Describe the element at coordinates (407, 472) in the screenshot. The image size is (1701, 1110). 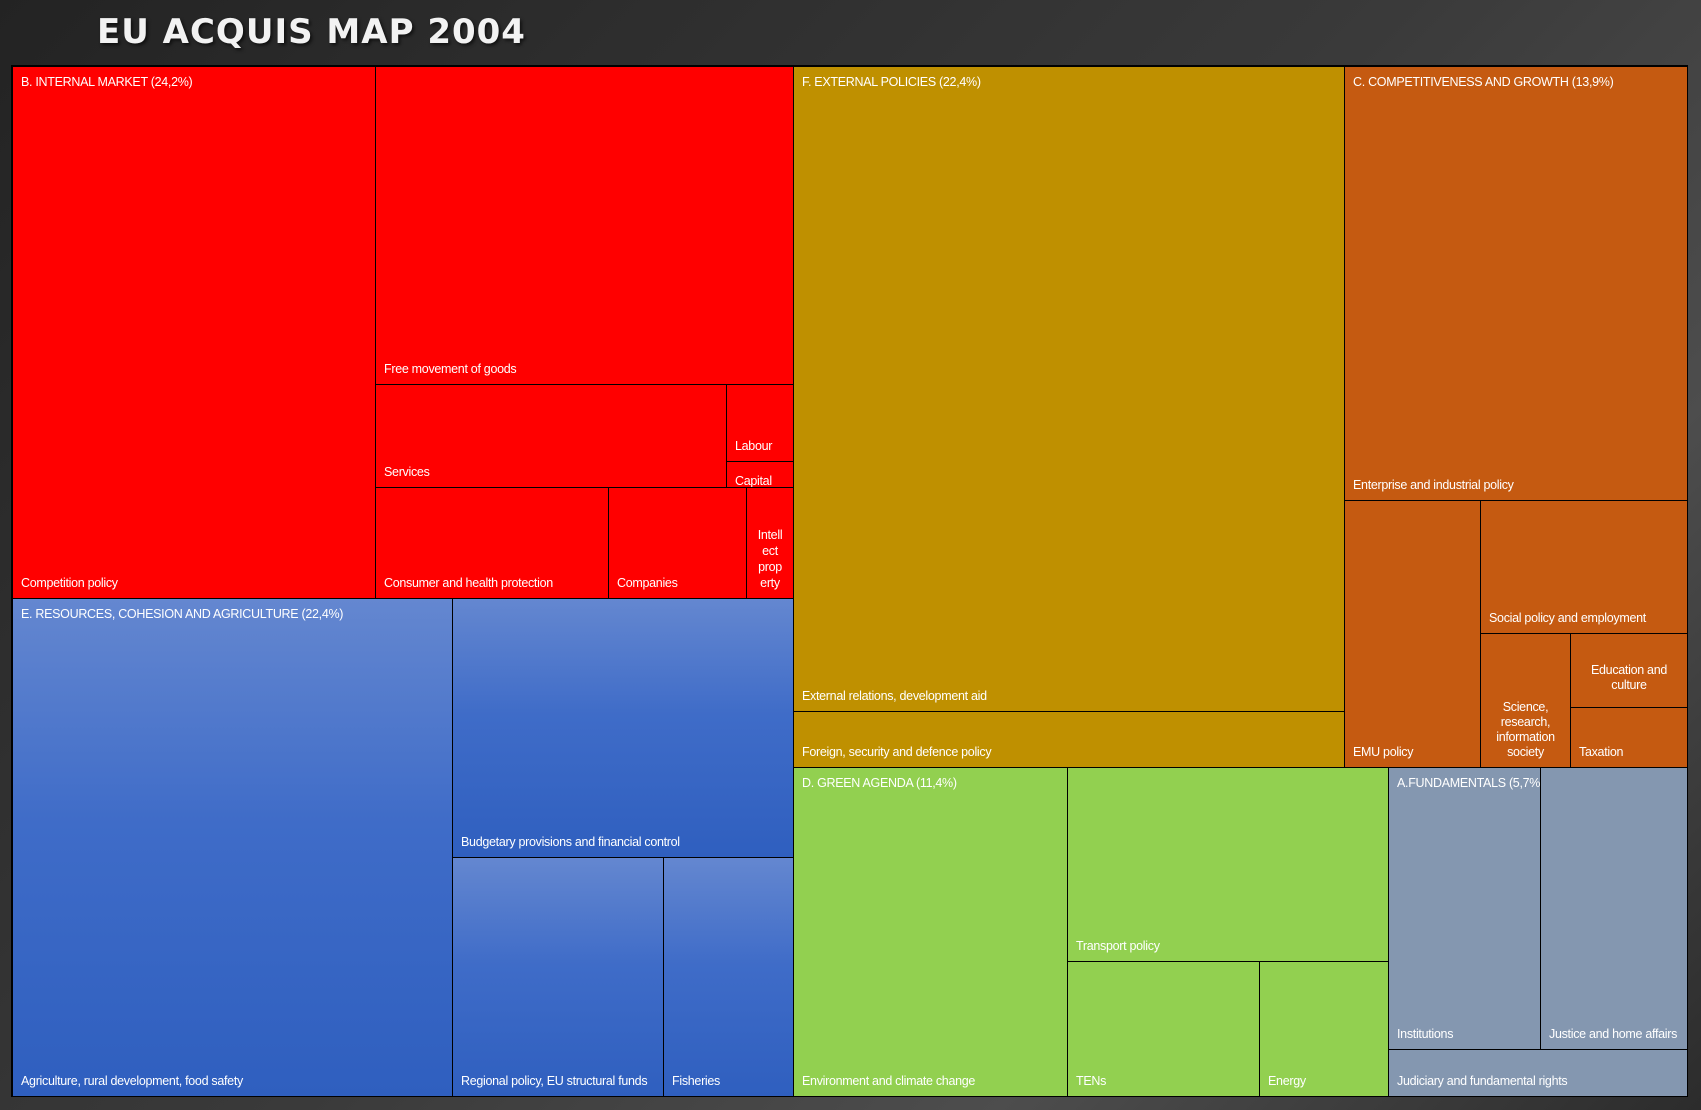
I see `cell-label: Services` at that location.